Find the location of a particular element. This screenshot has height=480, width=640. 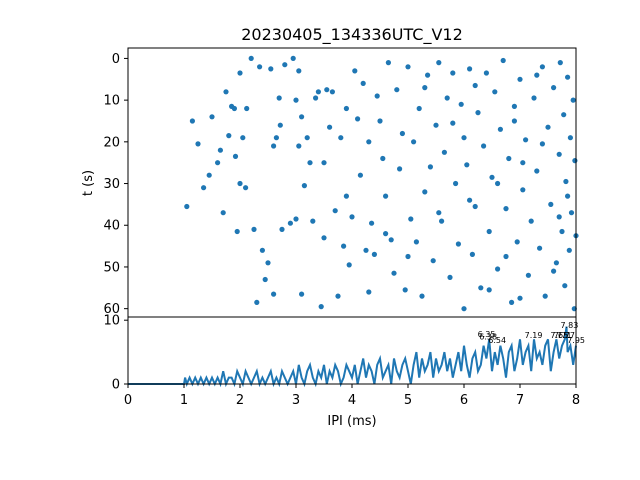

ipi-x-tick-label: 0 is located at coordinates (128, 400).